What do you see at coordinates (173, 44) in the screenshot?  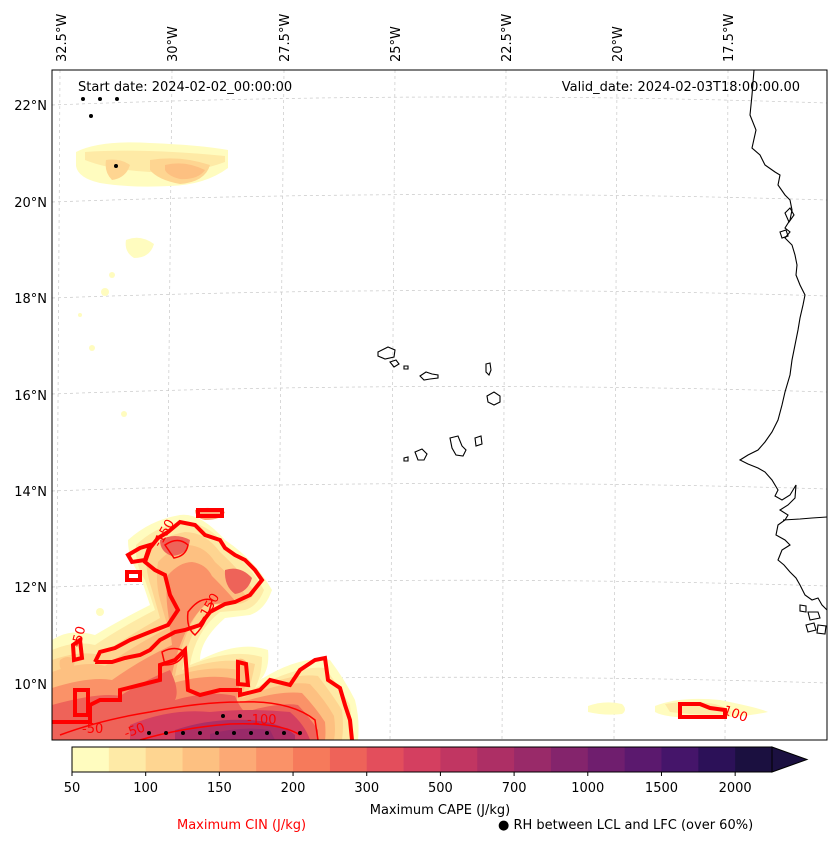 I see `lon-label: 30°W` at bounding box center [173, 44].